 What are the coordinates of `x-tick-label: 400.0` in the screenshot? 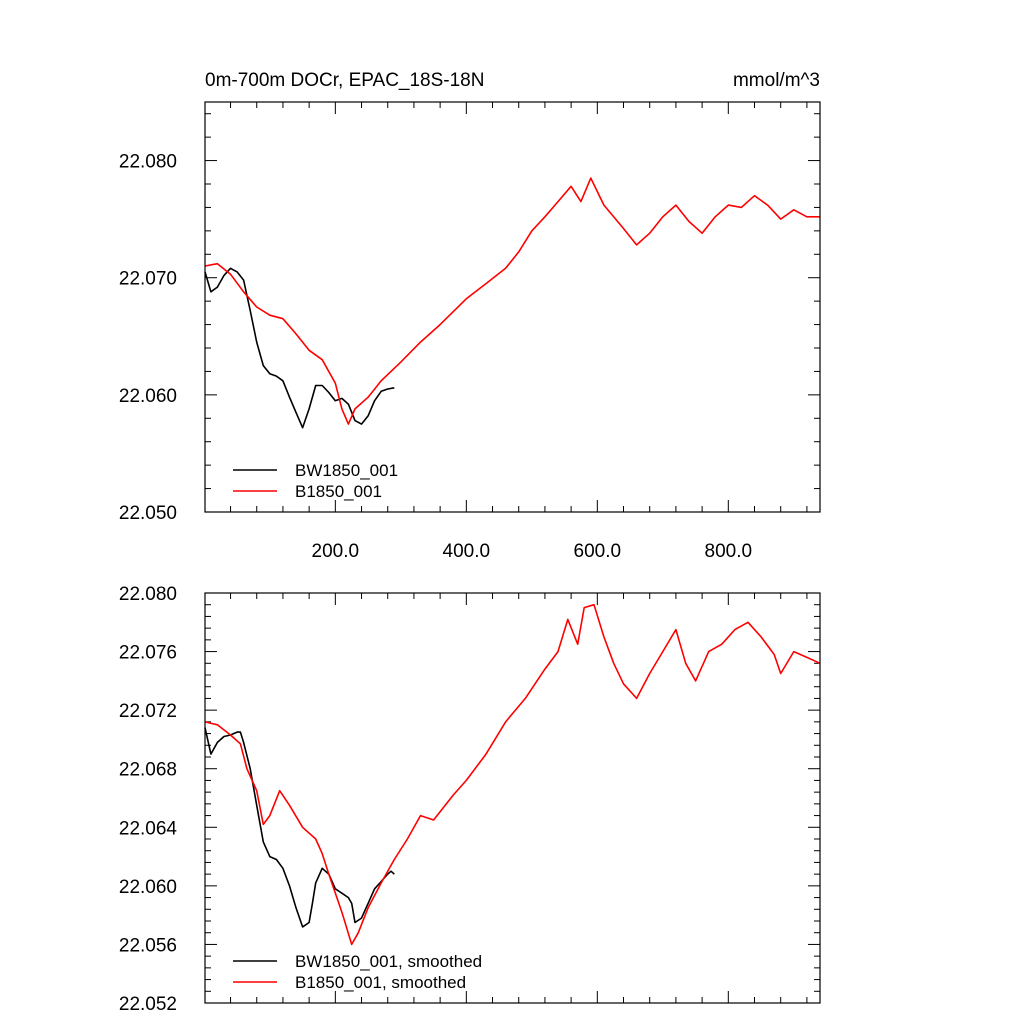 It's located at (467, 551).